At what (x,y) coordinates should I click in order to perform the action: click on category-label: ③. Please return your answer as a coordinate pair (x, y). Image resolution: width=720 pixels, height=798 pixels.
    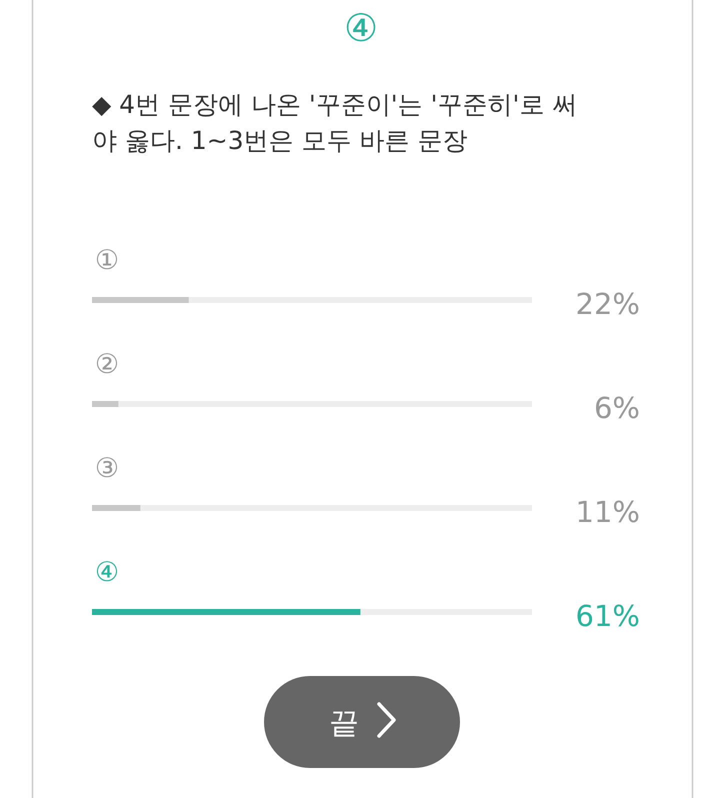
    Looking at the image, I should click on (107, 468).